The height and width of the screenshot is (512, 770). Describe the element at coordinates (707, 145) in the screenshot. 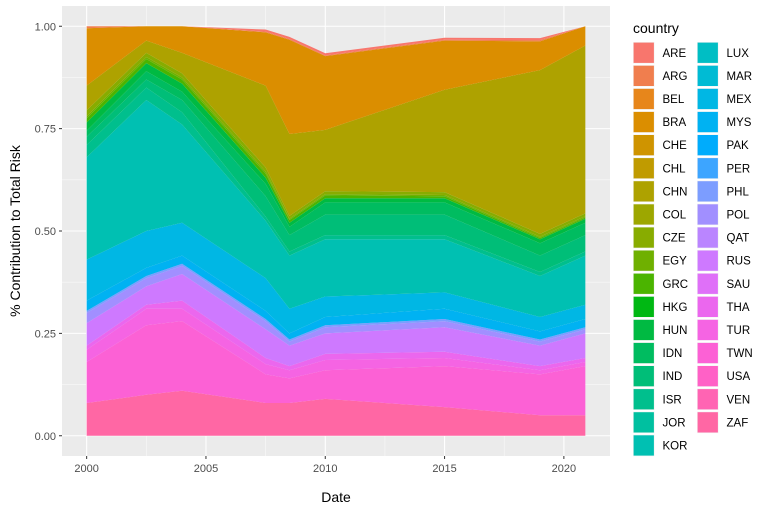

I see `legend-swatch-pak` at that location.